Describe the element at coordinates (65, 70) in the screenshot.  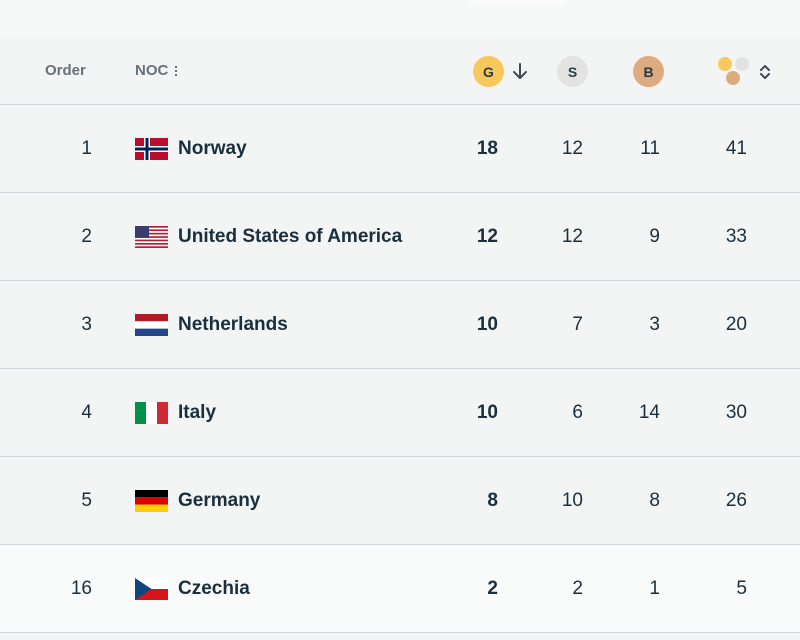
I see `column-header-order: Order` at that location.